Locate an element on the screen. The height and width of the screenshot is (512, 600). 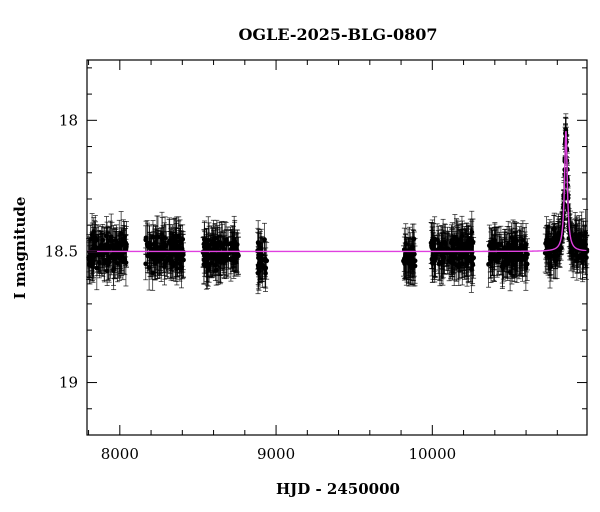
y-tick-label: 18 is located at coordinates (68, 120).